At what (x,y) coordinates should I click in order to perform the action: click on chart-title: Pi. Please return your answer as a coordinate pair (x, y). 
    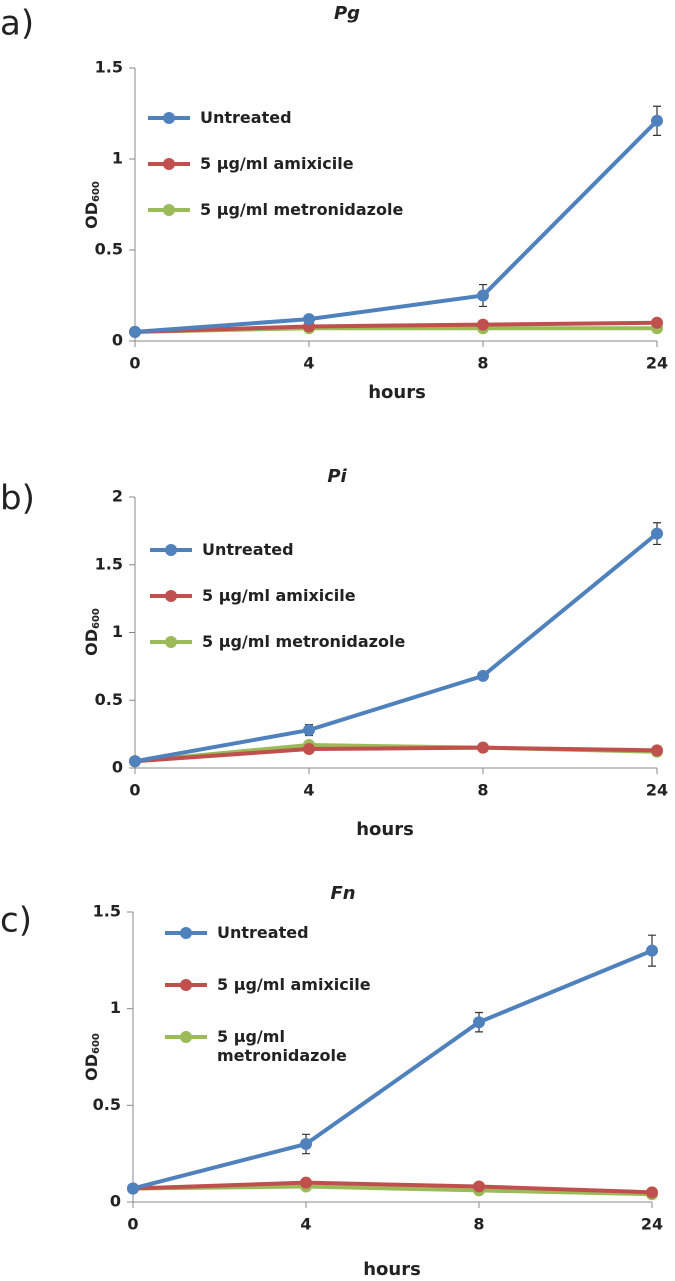
    Looking at the image, I should click on (337, 476).